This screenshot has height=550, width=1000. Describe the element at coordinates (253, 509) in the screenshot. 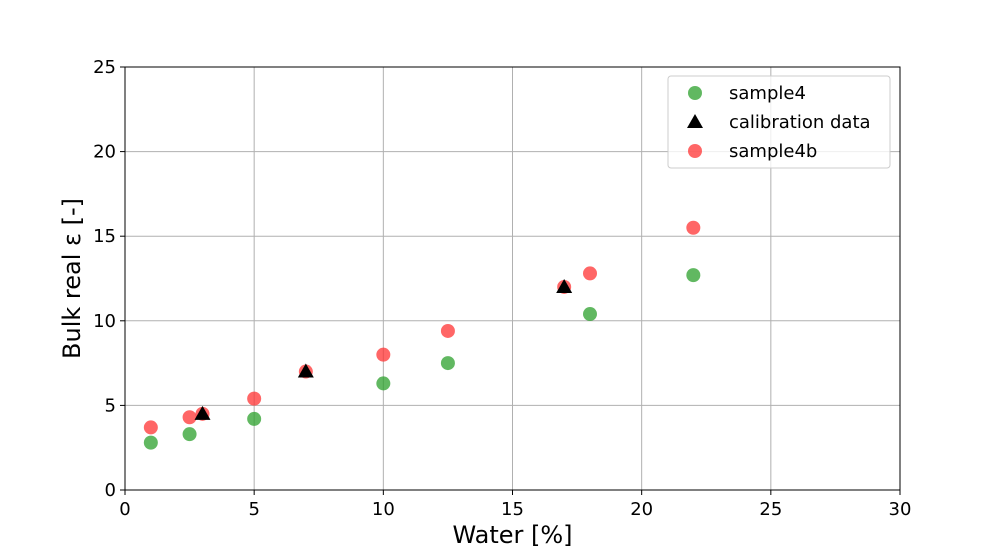

I see `x-tick-label: 5` at that location.